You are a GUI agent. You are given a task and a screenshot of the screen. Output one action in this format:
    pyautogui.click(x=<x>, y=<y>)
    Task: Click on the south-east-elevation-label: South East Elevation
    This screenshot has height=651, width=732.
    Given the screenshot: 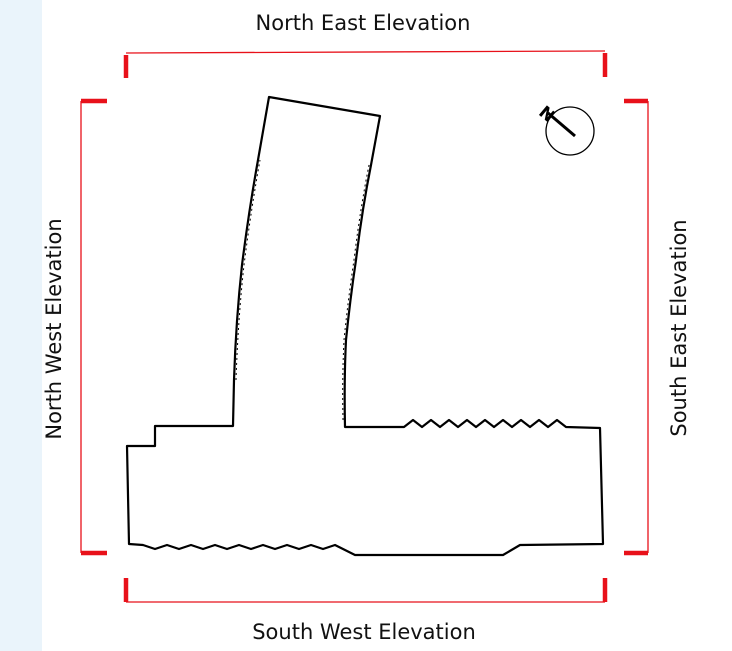 What is the action you would take?
    pyautogui.click(x=679, y=327)
    